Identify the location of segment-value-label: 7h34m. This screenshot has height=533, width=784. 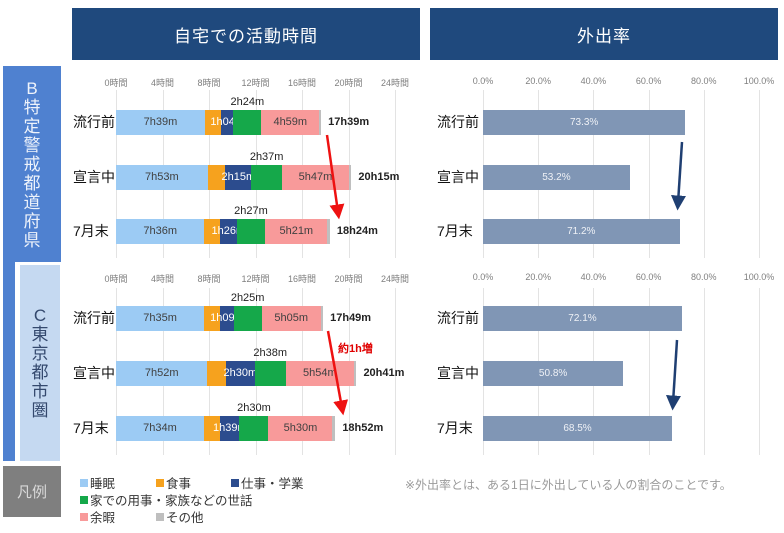
(160, 428).